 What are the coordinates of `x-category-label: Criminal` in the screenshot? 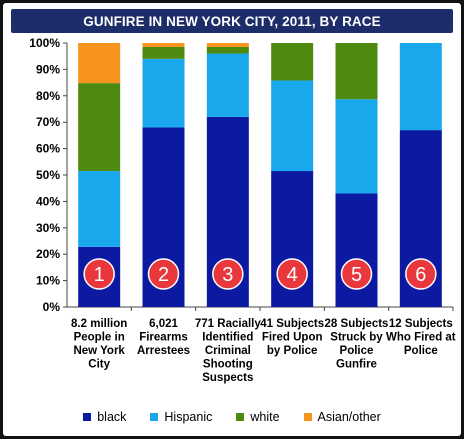 It's located at (228, 351).